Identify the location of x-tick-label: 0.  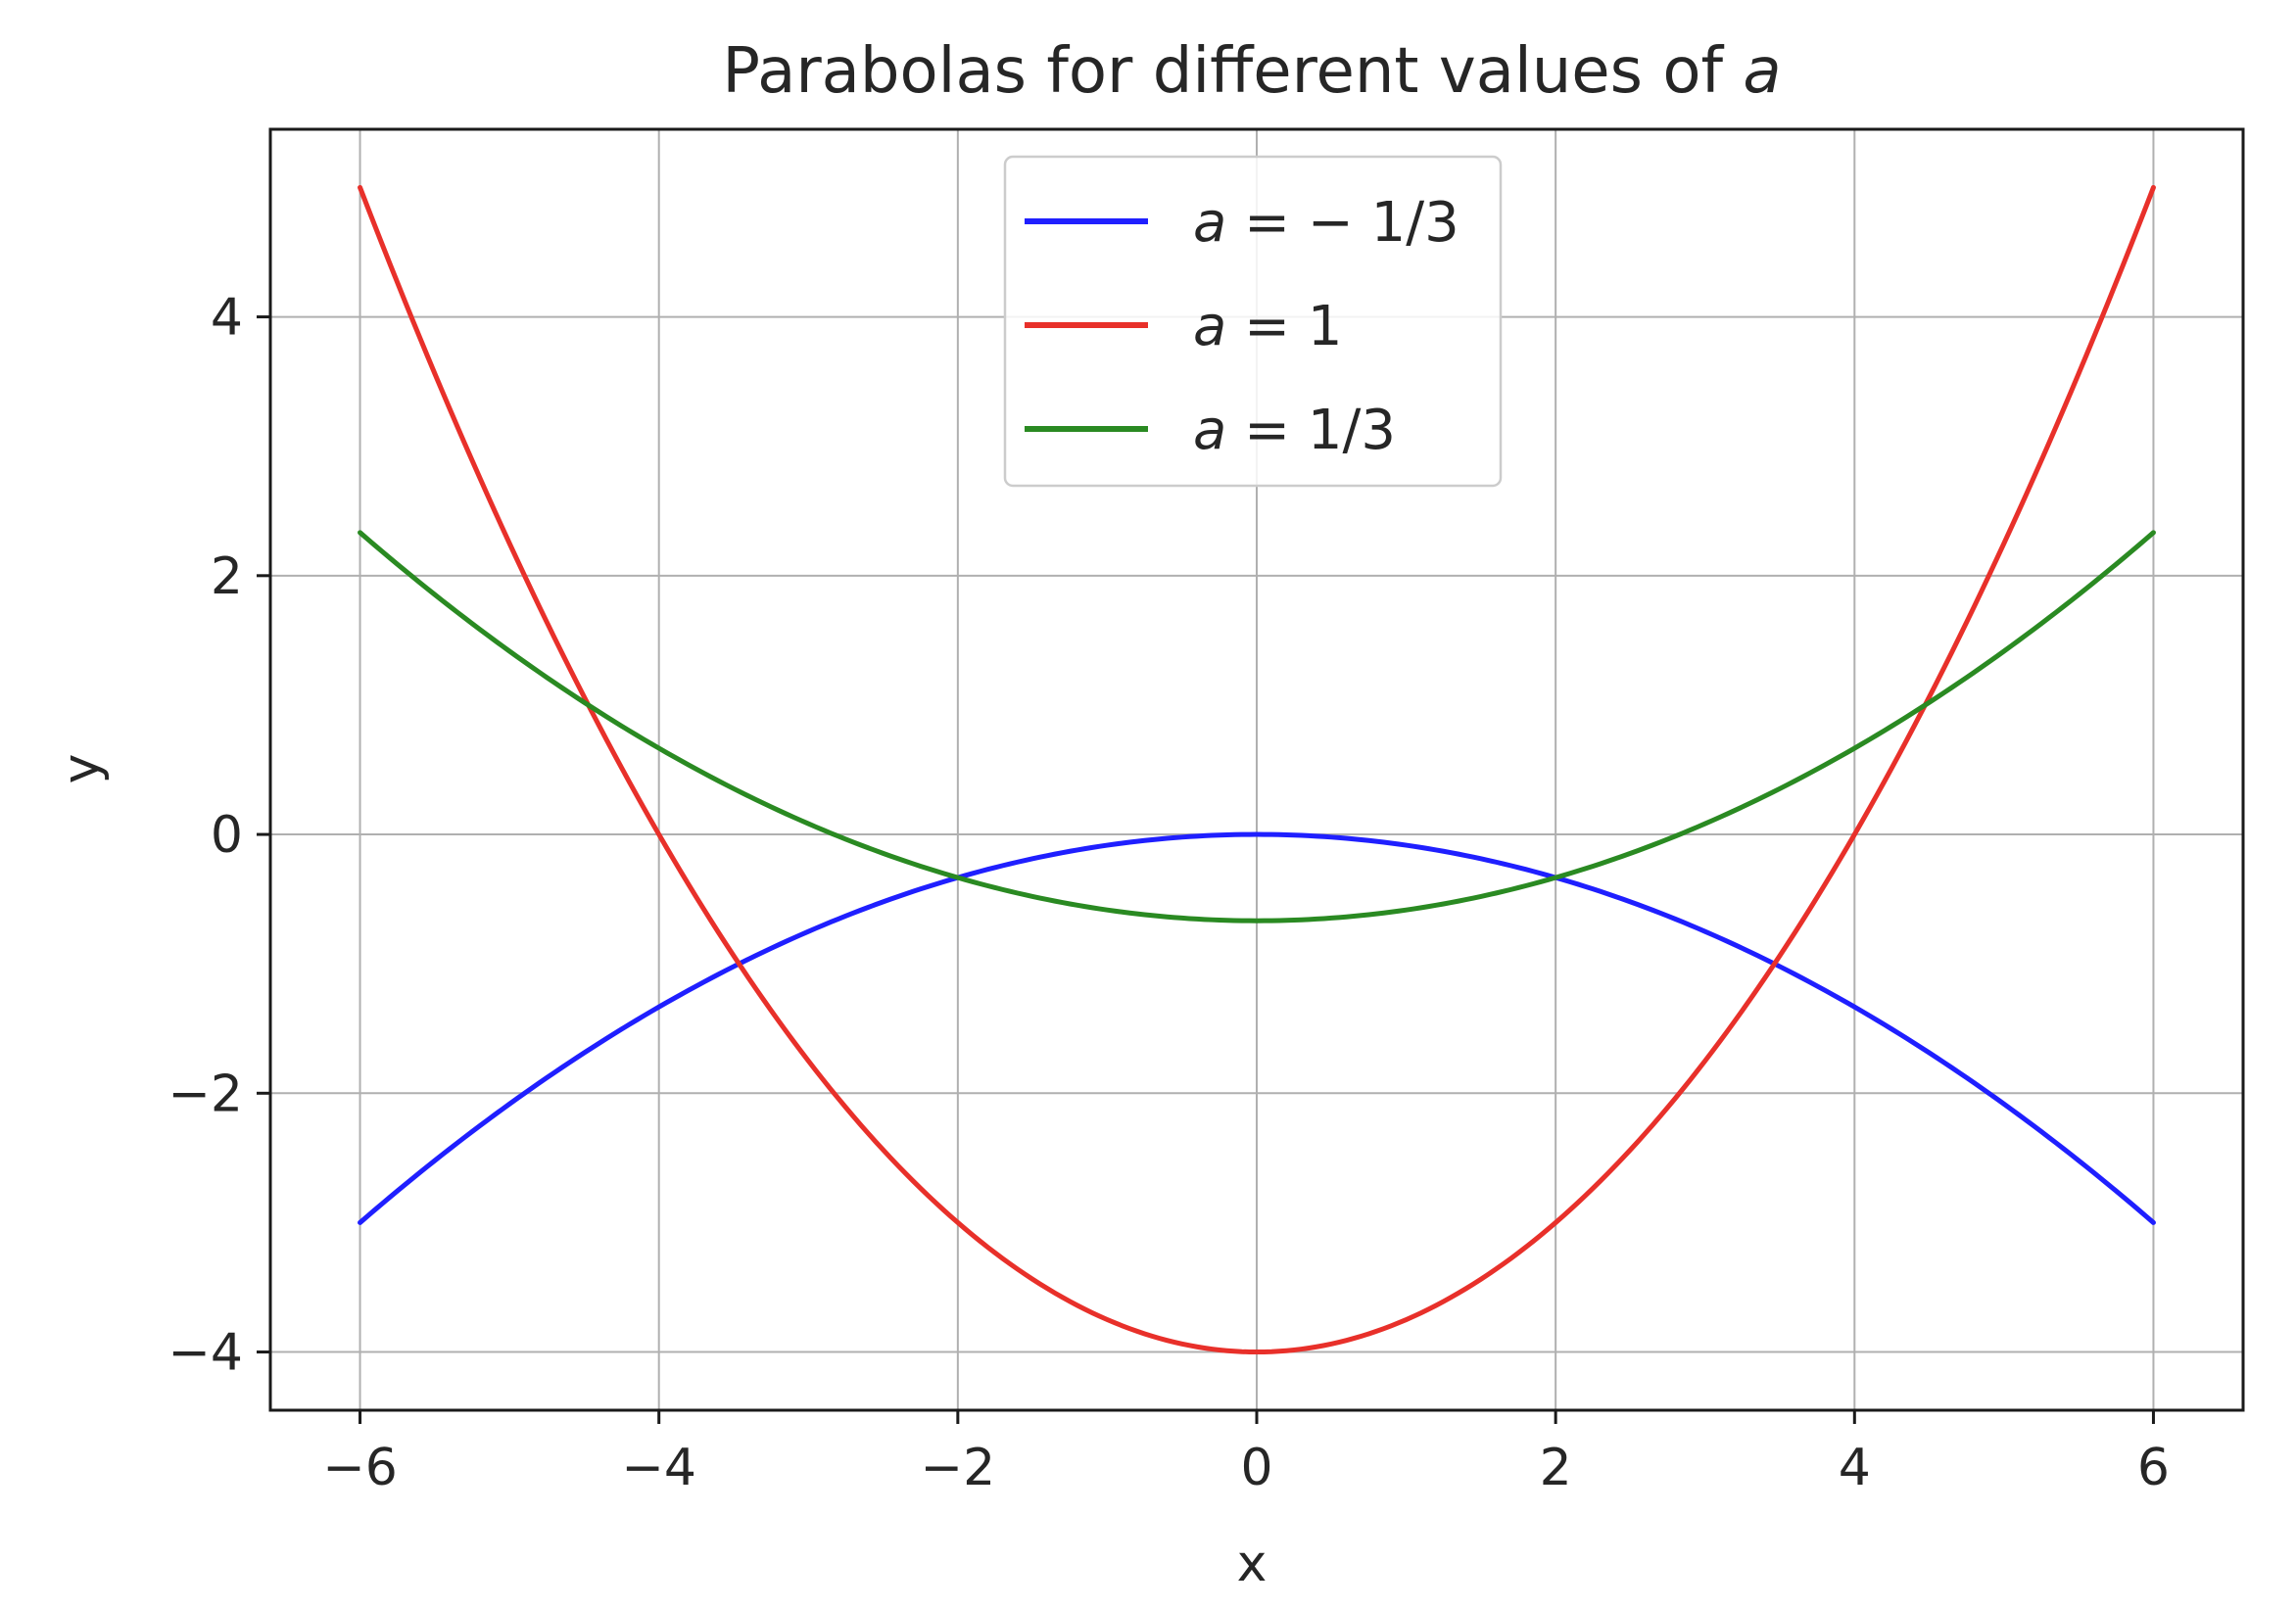
(1256, 1468).